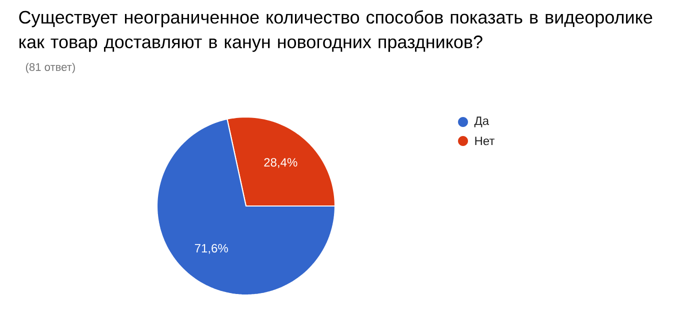 The height and width of the screenshot is (309, 683). I want to click on data-label: 71,6%, so click(211, 249).